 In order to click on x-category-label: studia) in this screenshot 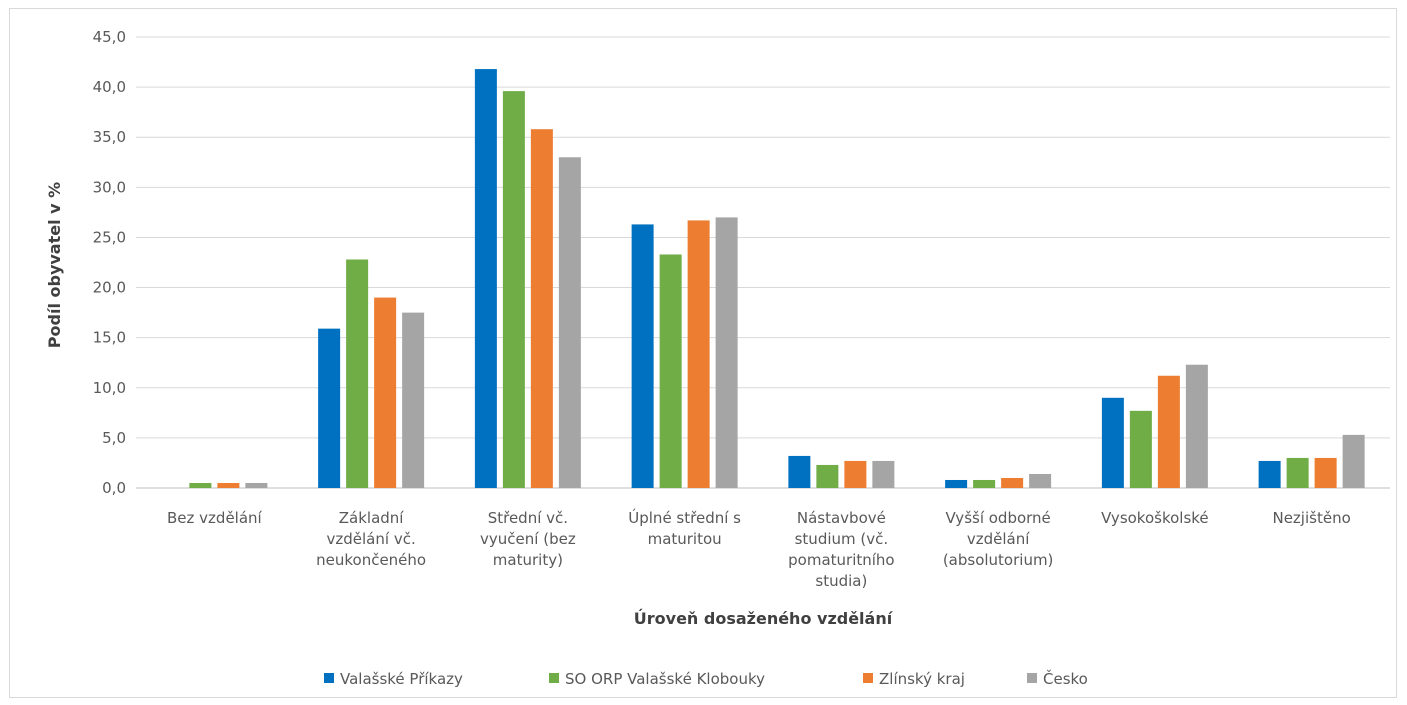, I will do `click(841, 581)`.